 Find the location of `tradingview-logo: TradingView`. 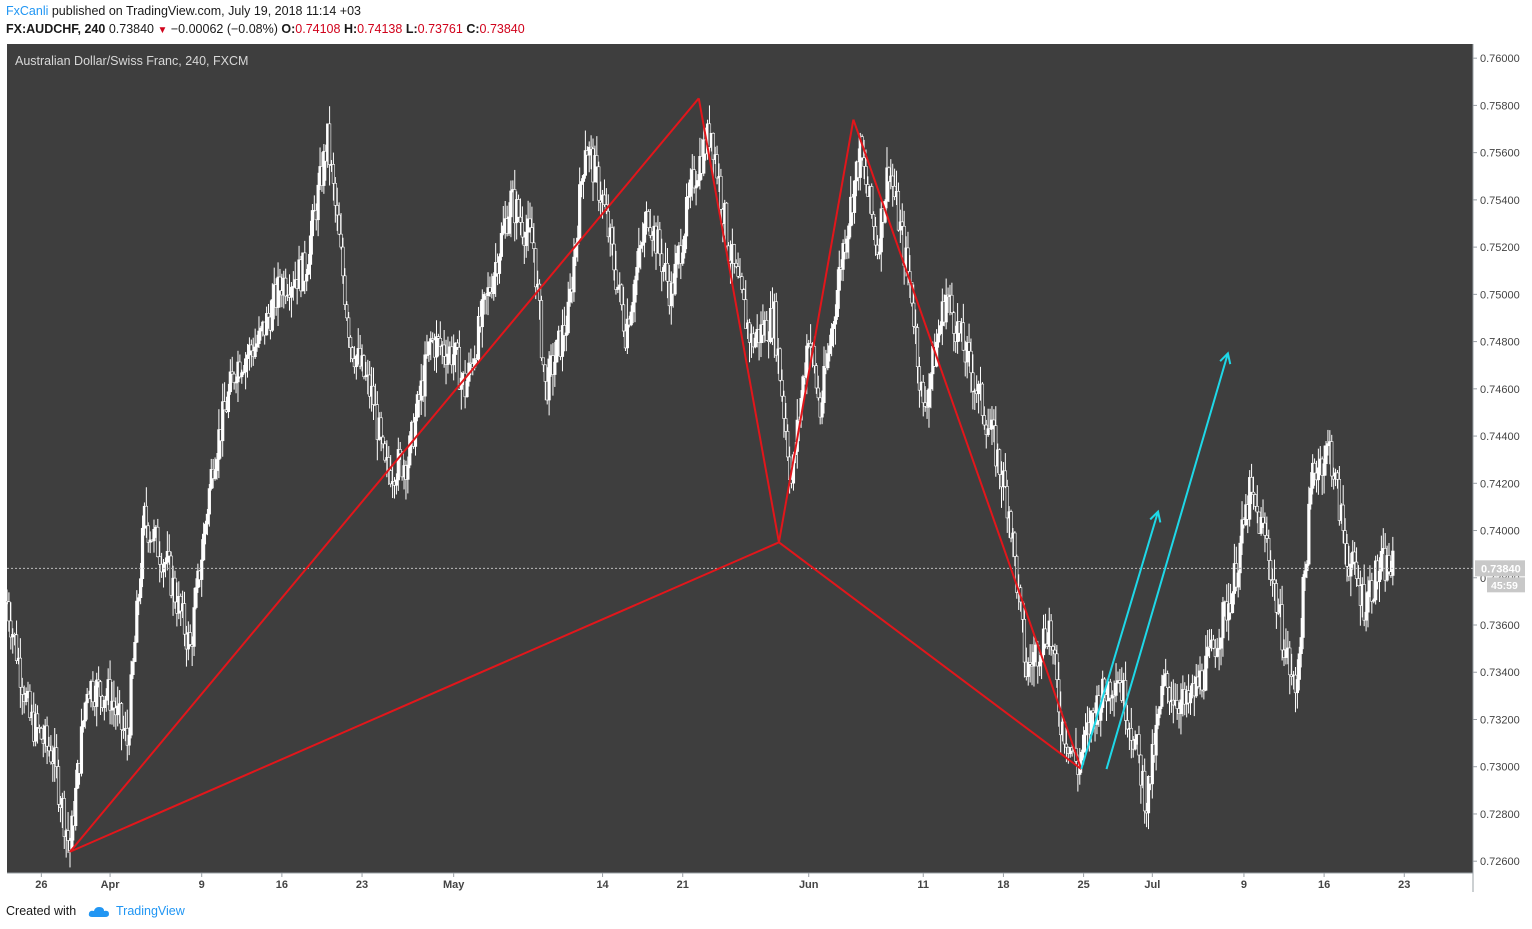

tradingview-logo: TradingView is located at coordinates (136, 911).